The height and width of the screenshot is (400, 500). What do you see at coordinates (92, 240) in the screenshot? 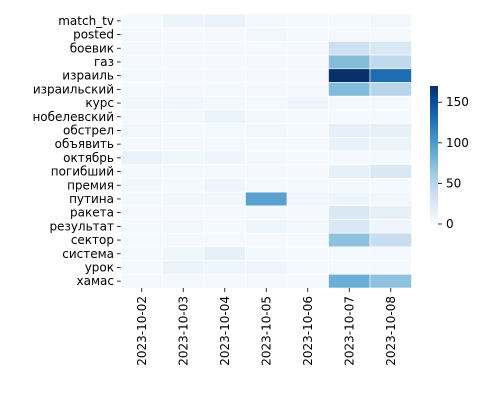
I see `row-label: сектор` at bounding box center [92, 240].